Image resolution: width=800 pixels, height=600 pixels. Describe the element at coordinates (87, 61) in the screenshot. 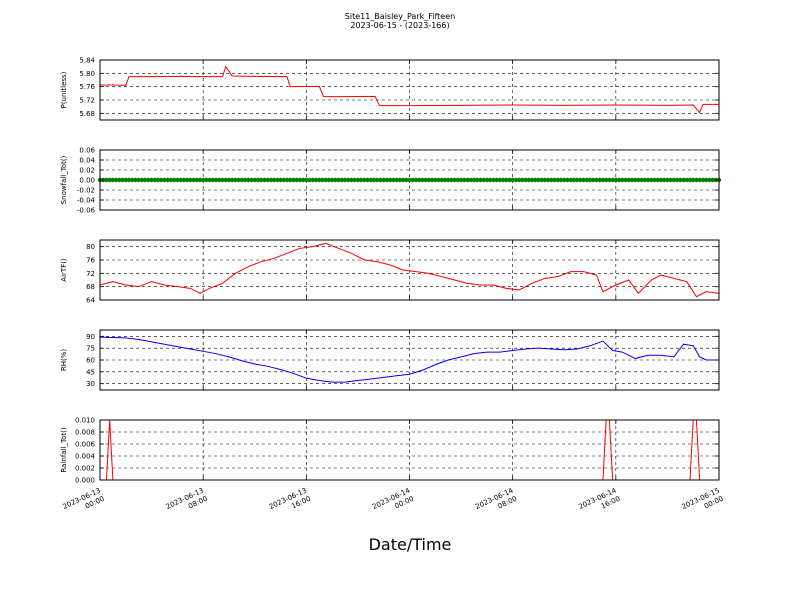

I see `y-tick-label: 5.84` at that location.